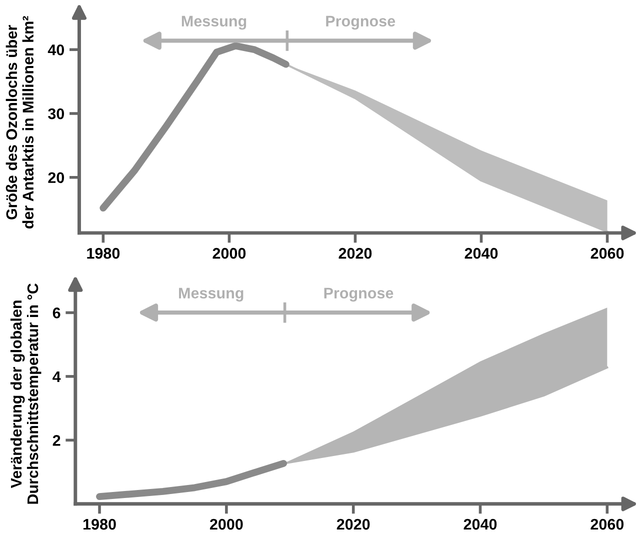 Image resolution: width=639 pixels, height=543 pixels. I want to click on y-tick-label: 40, so click(56, 50).